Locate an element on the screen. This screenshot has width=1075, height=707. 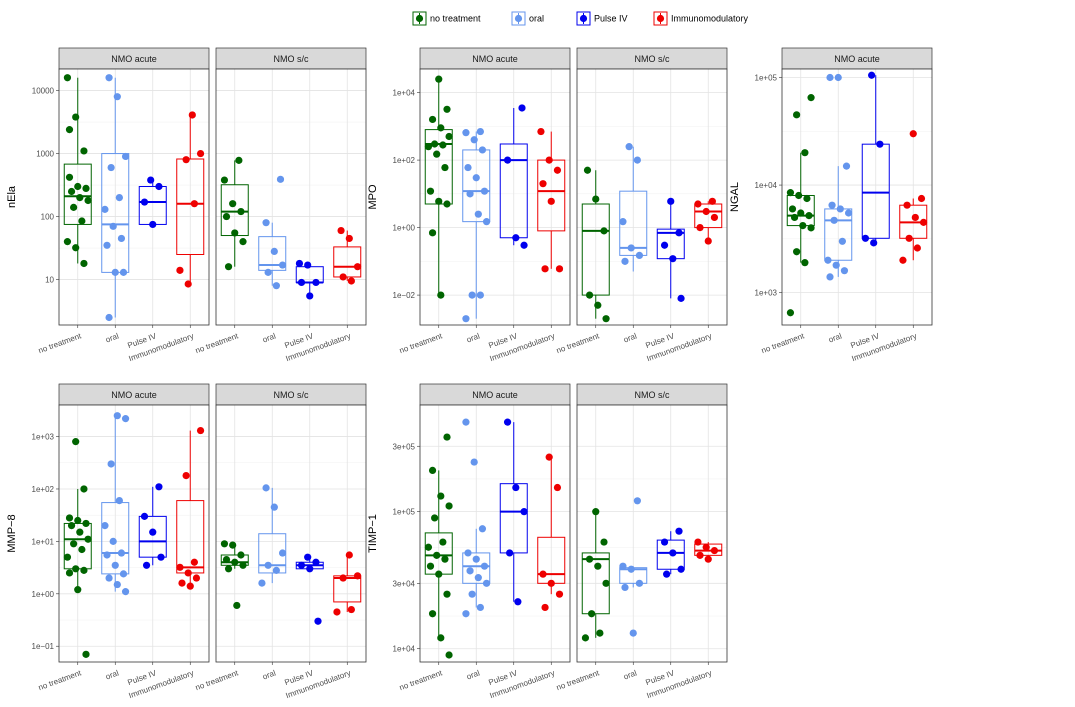
panel-border is located at coordinates (134, 197).